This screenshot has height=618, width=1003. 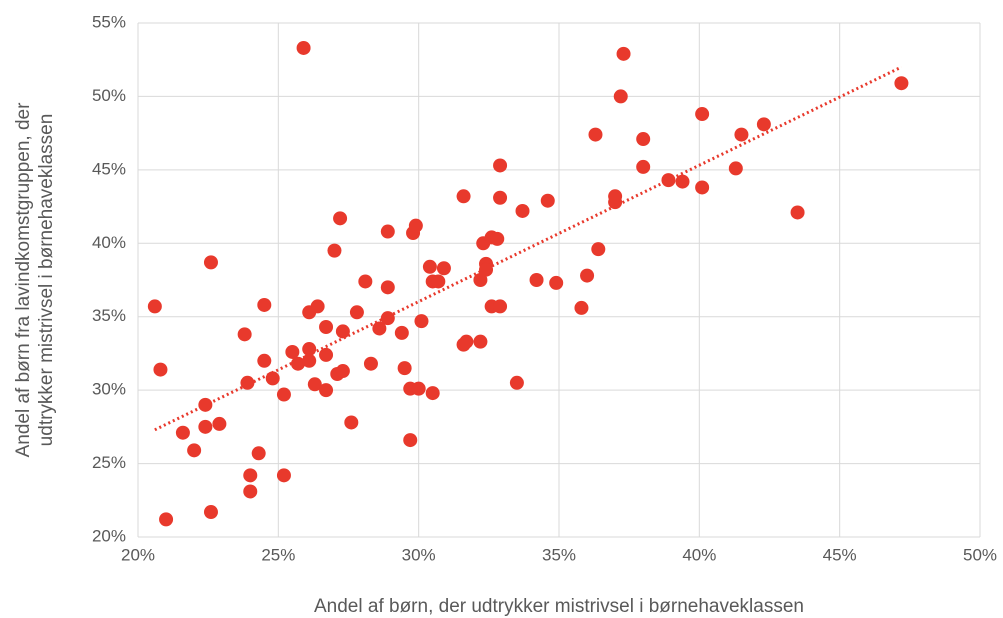 What do you see at coordinates (980, 554) in the screenshot?
I see `x-tick-label: 50%` at bounding box center [980, 554].